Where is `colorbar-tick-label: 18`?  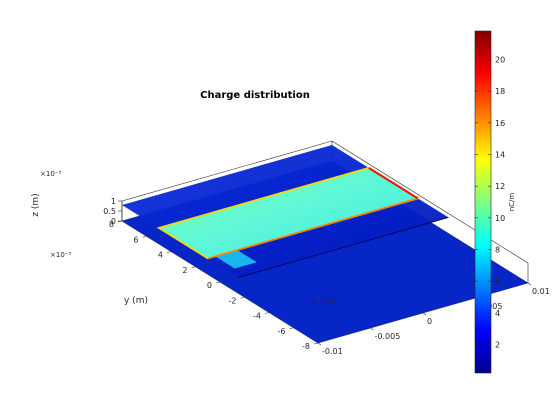
colorbar-tick-label: 18 is located at coordinates (500, 91).